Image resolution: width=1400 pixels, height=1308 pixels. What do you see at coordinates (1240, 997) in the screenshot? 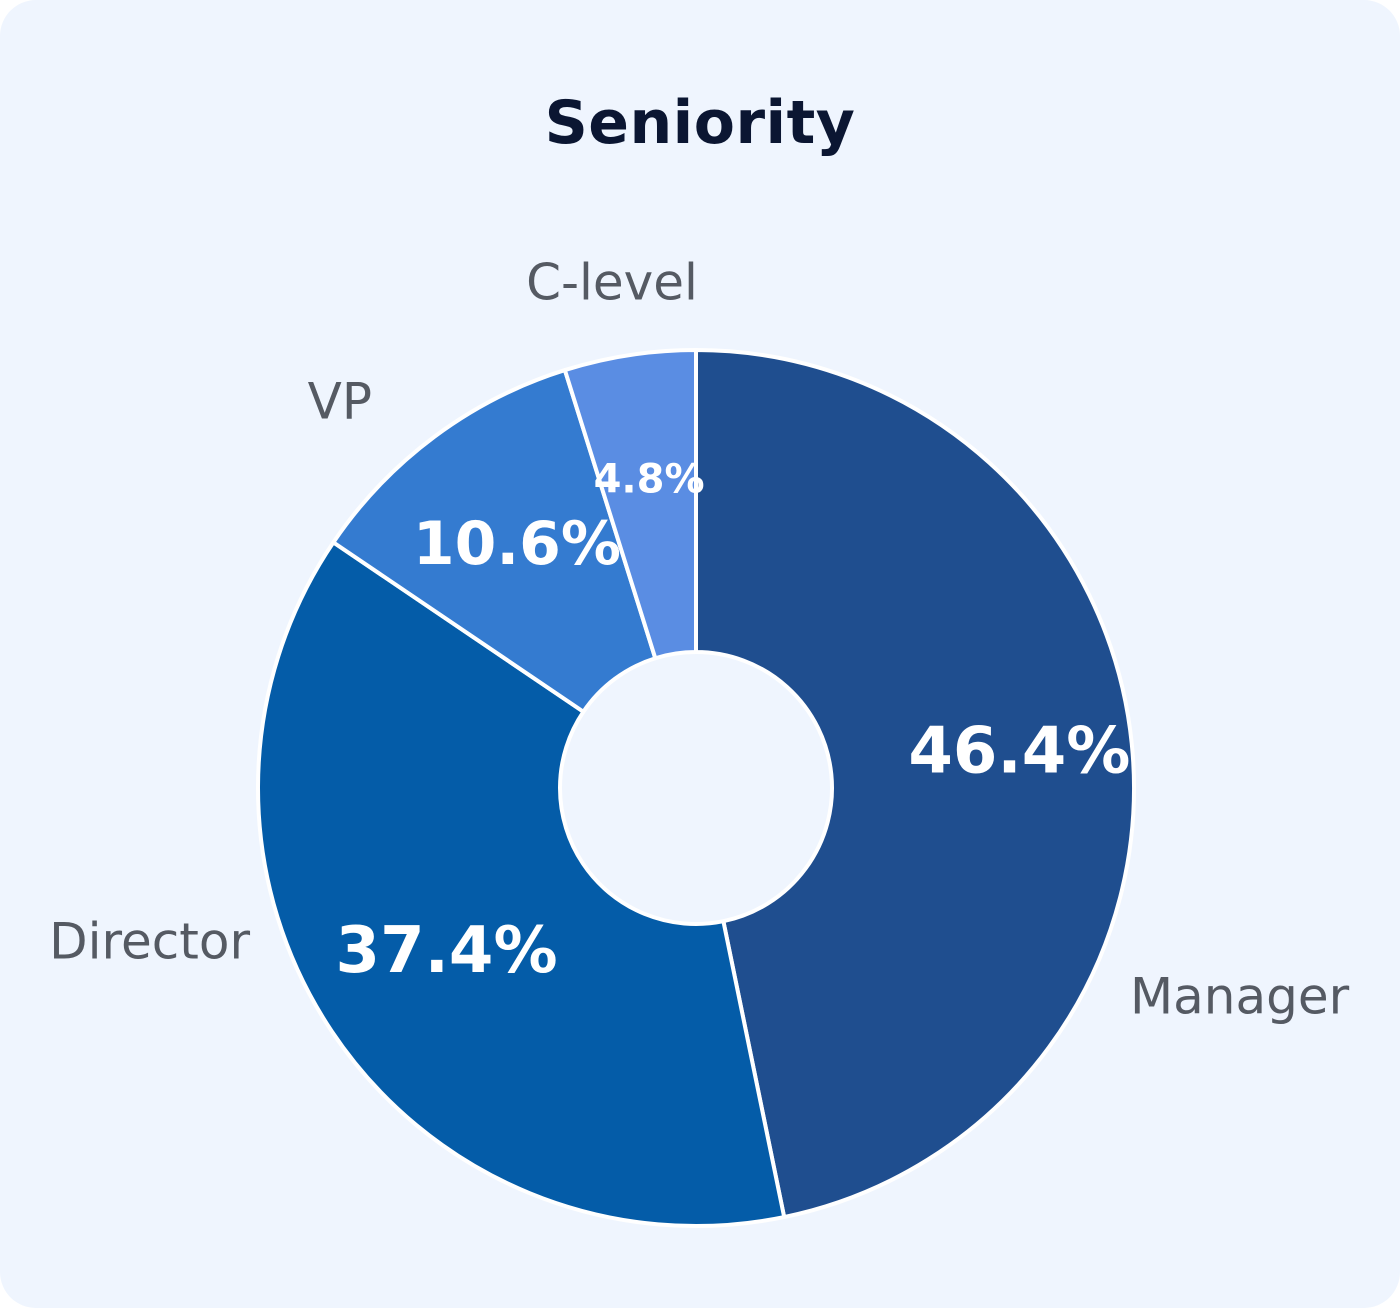
I see `category-label-manager: Manager` at bounding box center [1240, 997].